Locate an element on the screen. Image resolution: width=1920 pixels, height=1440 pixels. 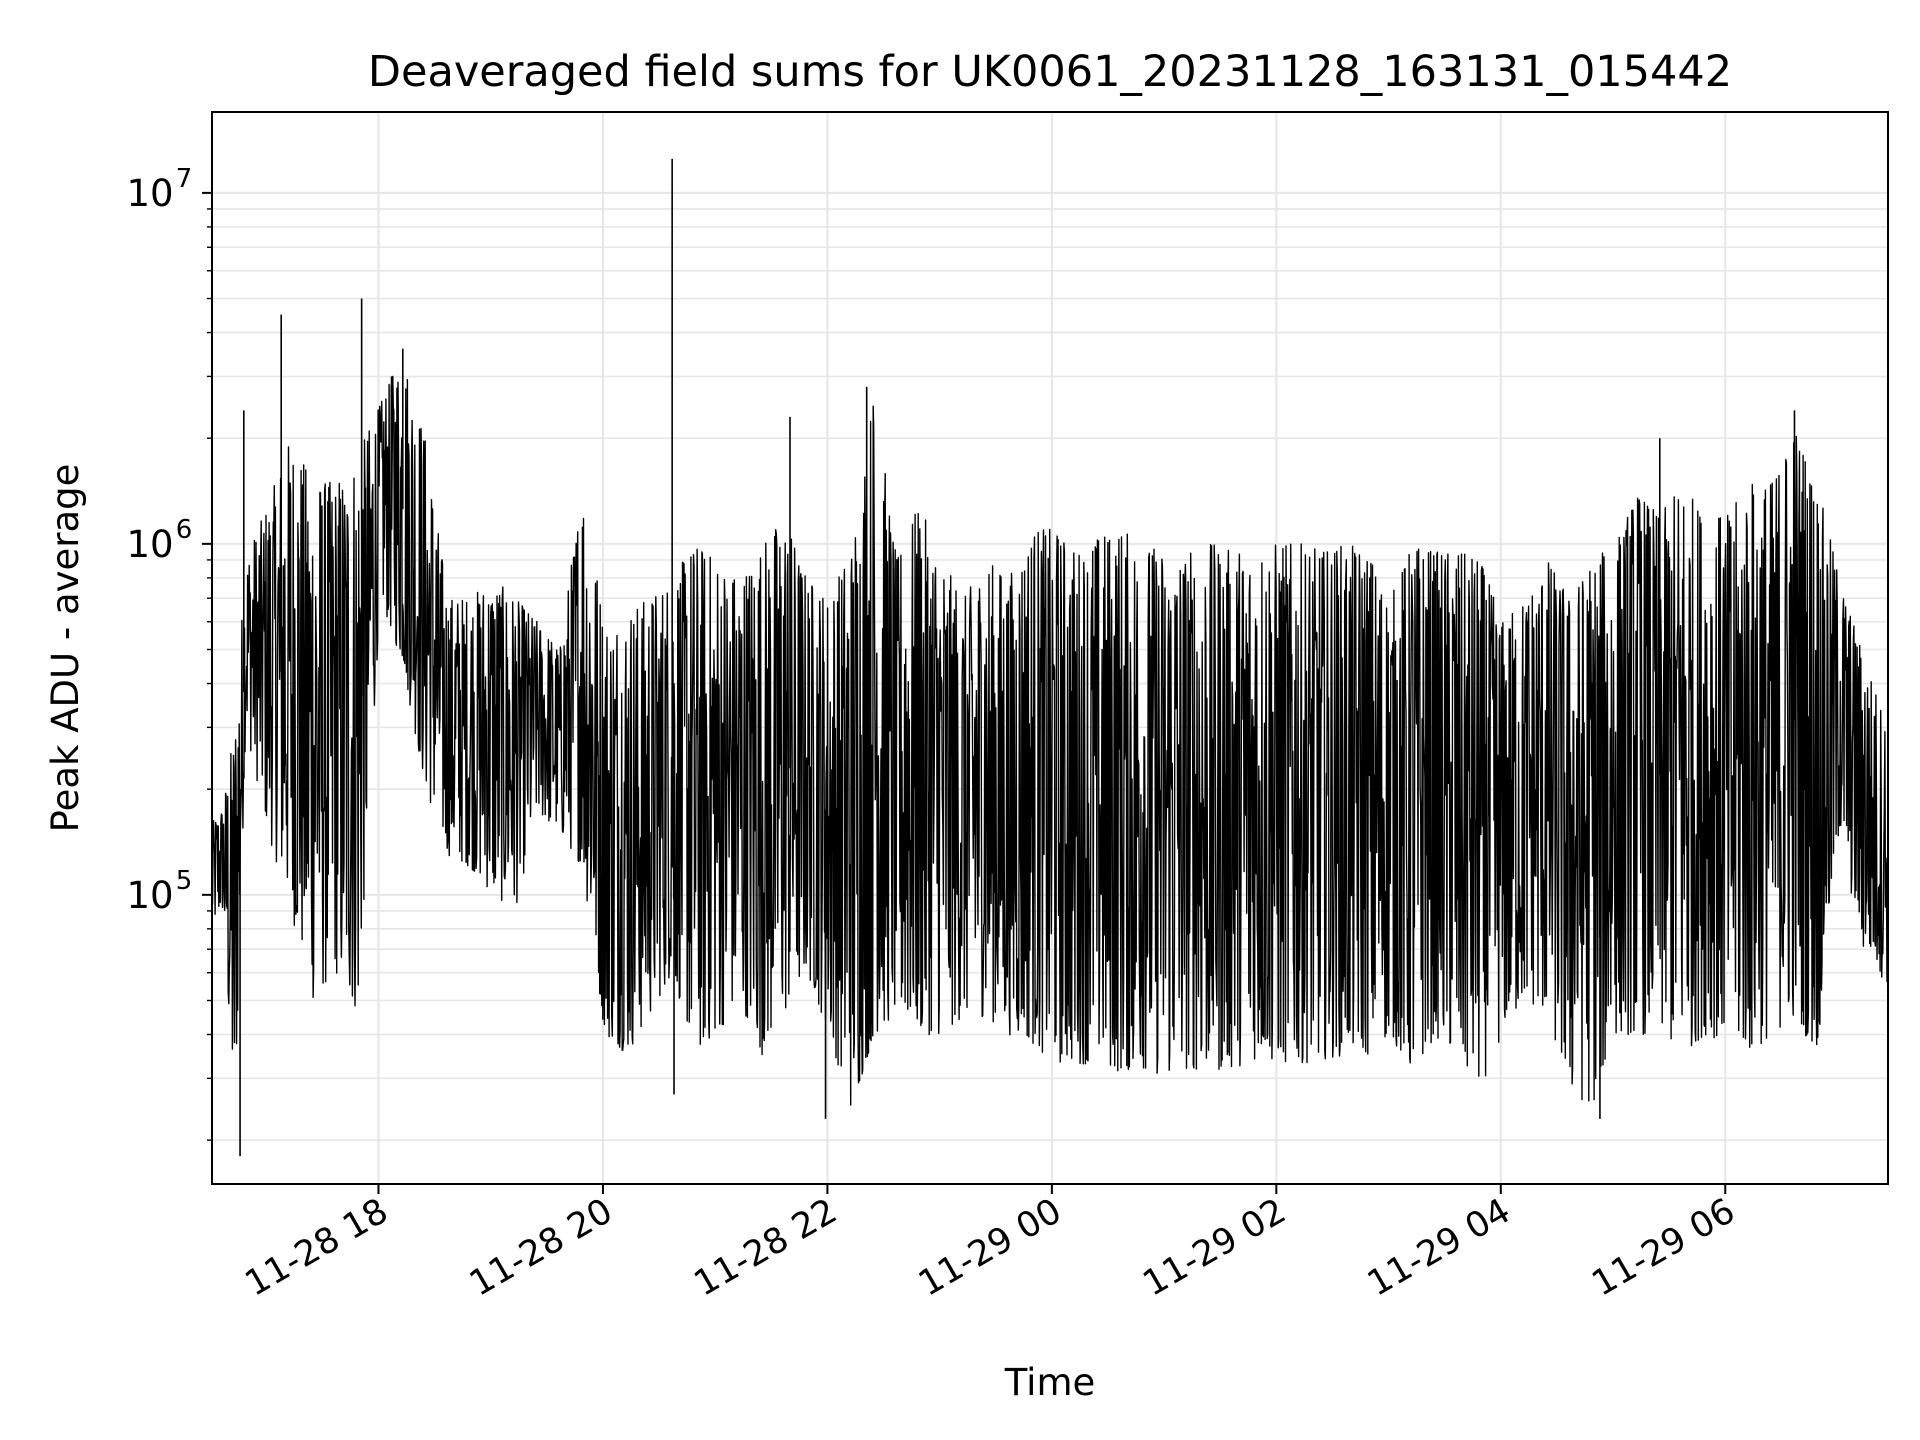
x-axis-label: Time is located at coordinates (1050, 1382).